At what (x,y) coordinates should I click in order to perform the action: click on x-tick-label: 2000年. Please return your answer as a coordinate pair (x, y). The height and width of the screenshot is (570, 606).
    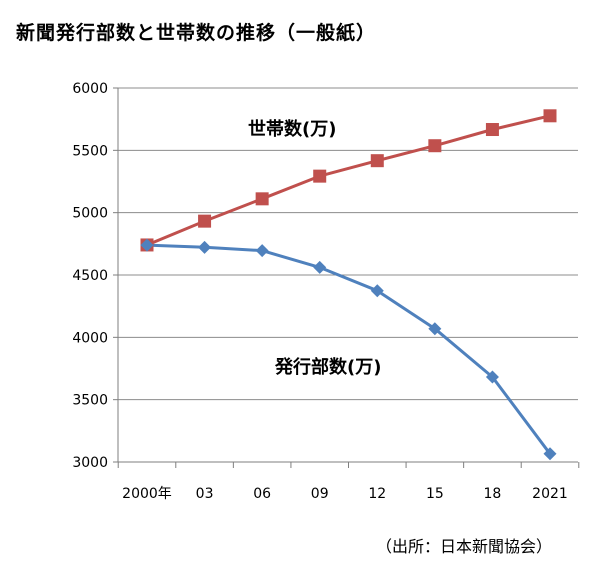
    Looking at the image, I should click on (147, 494).